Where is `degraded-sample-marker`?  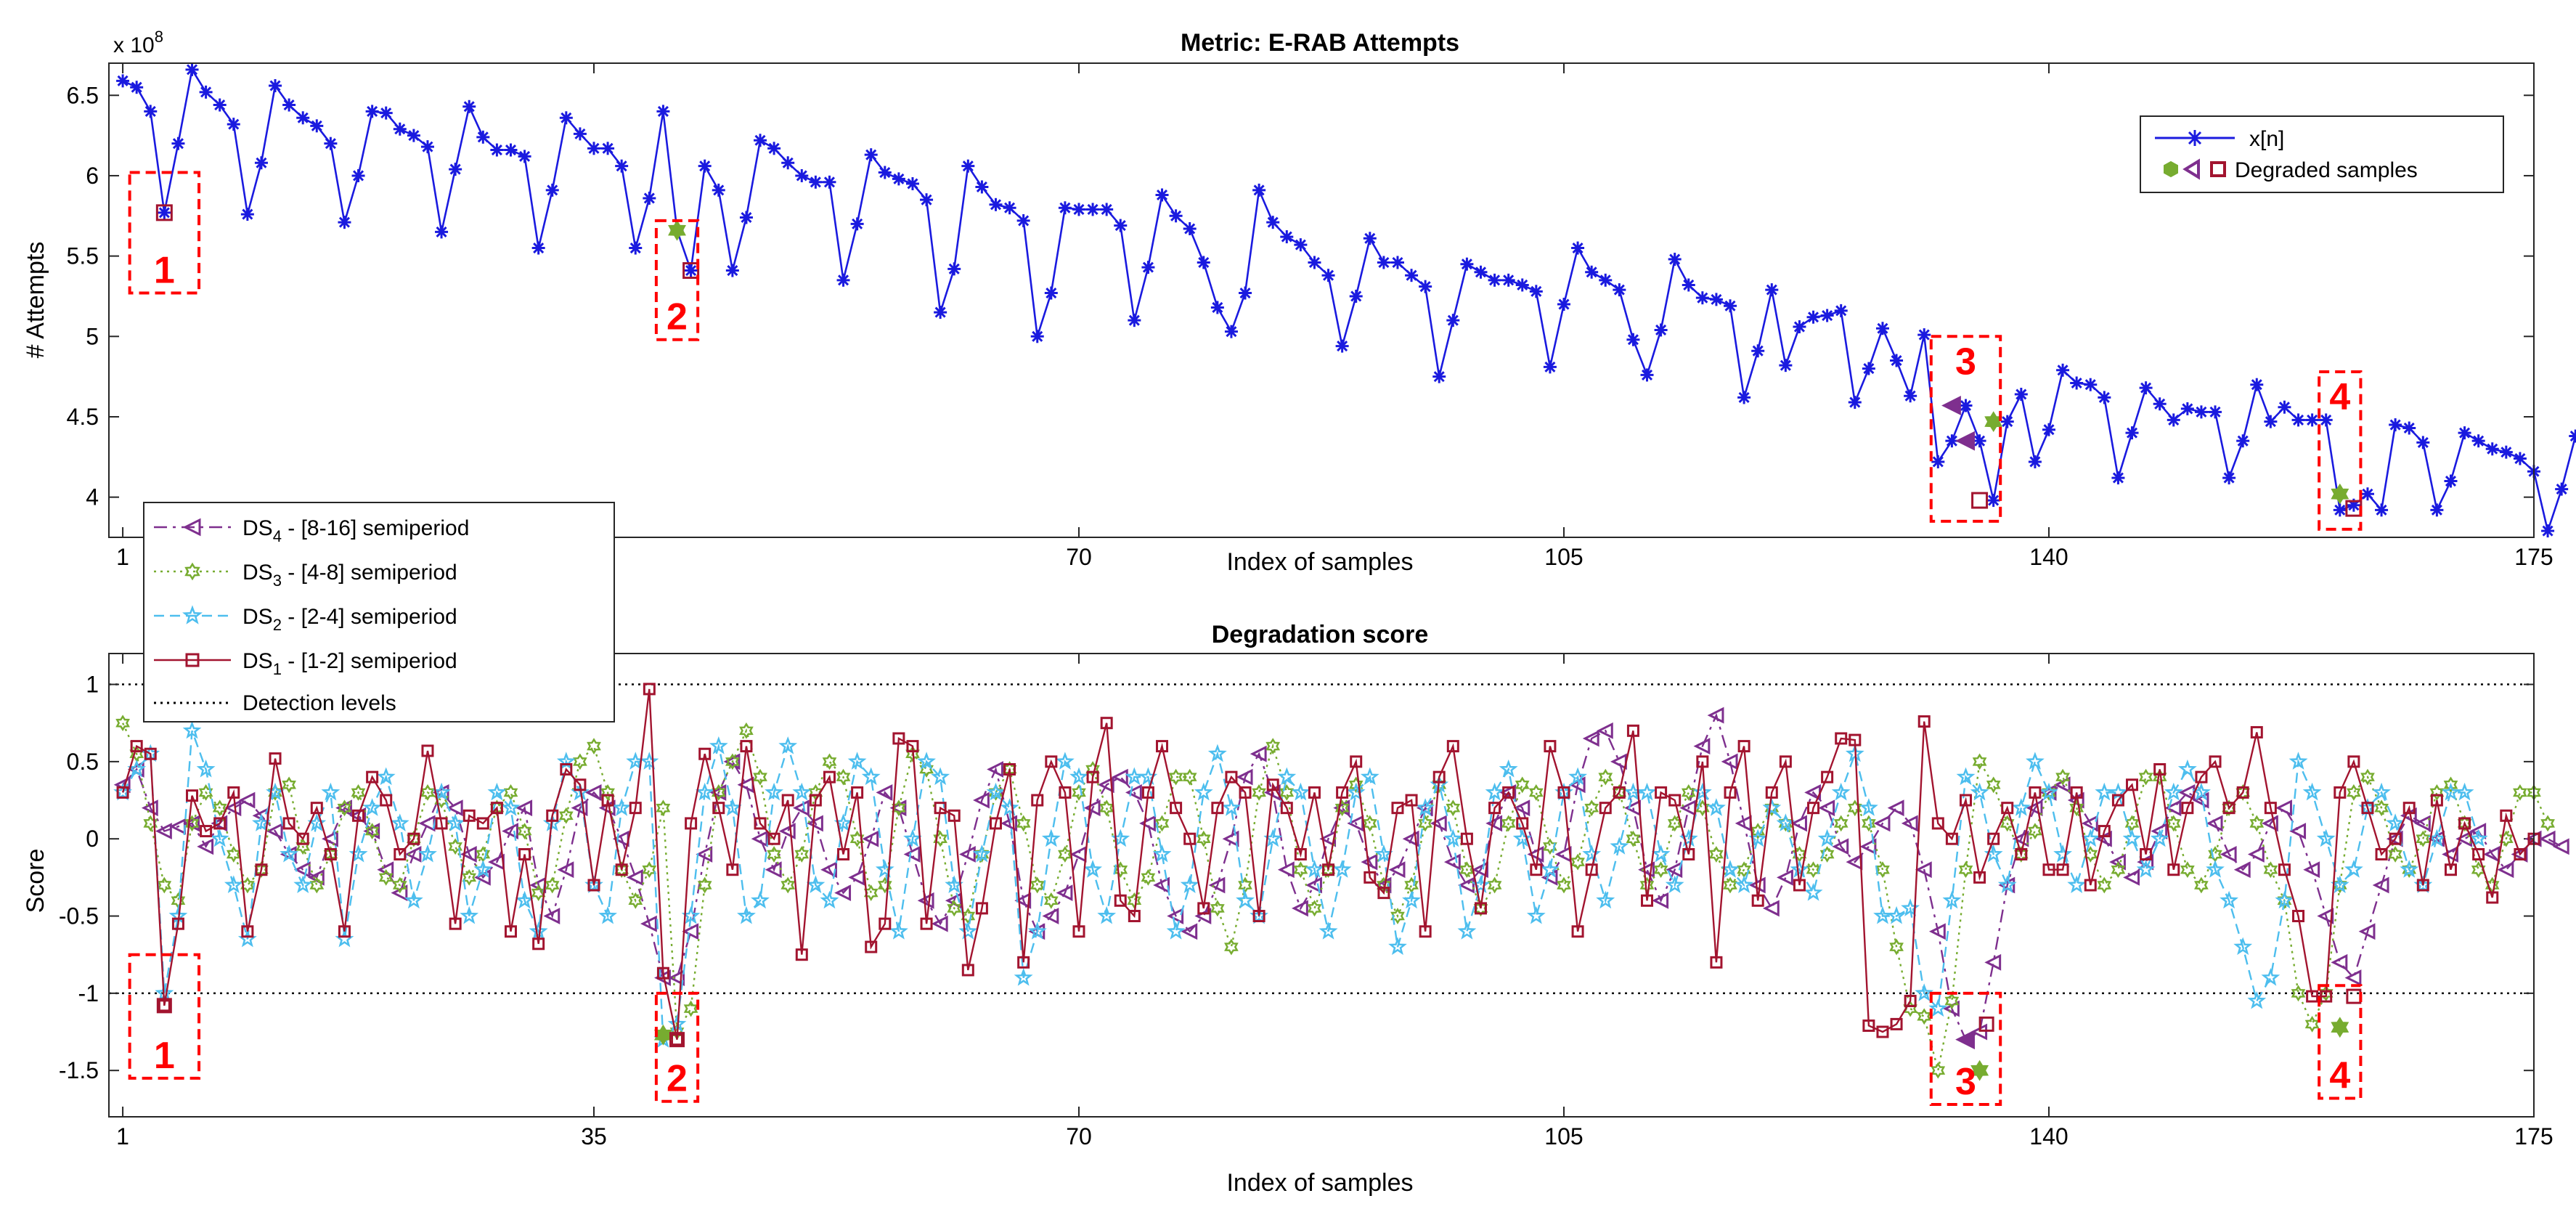
degraded-sample-marker is located at coordinates (2340, 1027).